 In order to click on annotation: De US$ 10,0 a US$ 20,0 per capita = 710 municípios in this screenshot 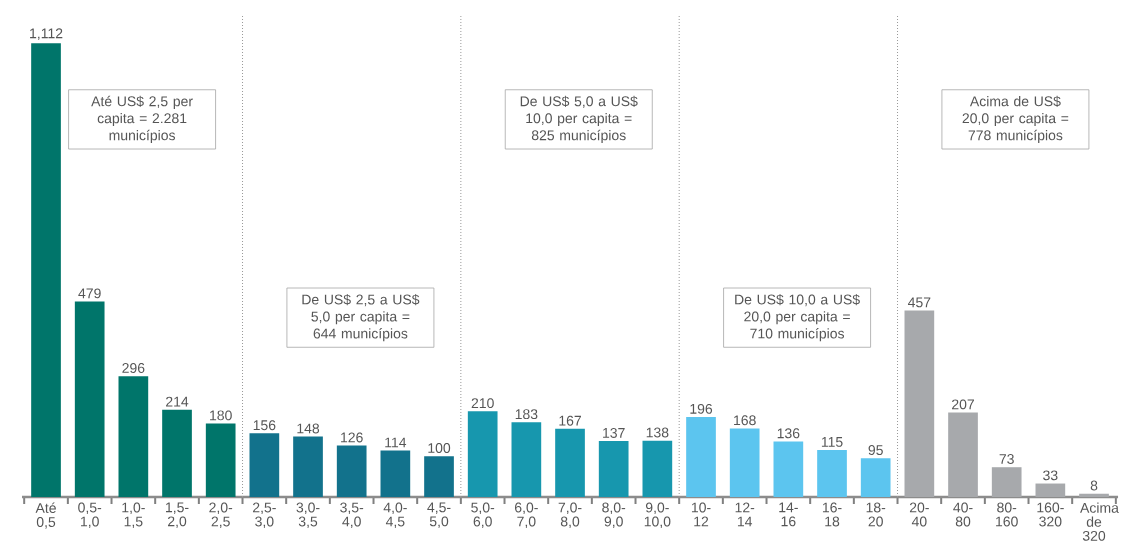, I will do `click(797, 318)`.